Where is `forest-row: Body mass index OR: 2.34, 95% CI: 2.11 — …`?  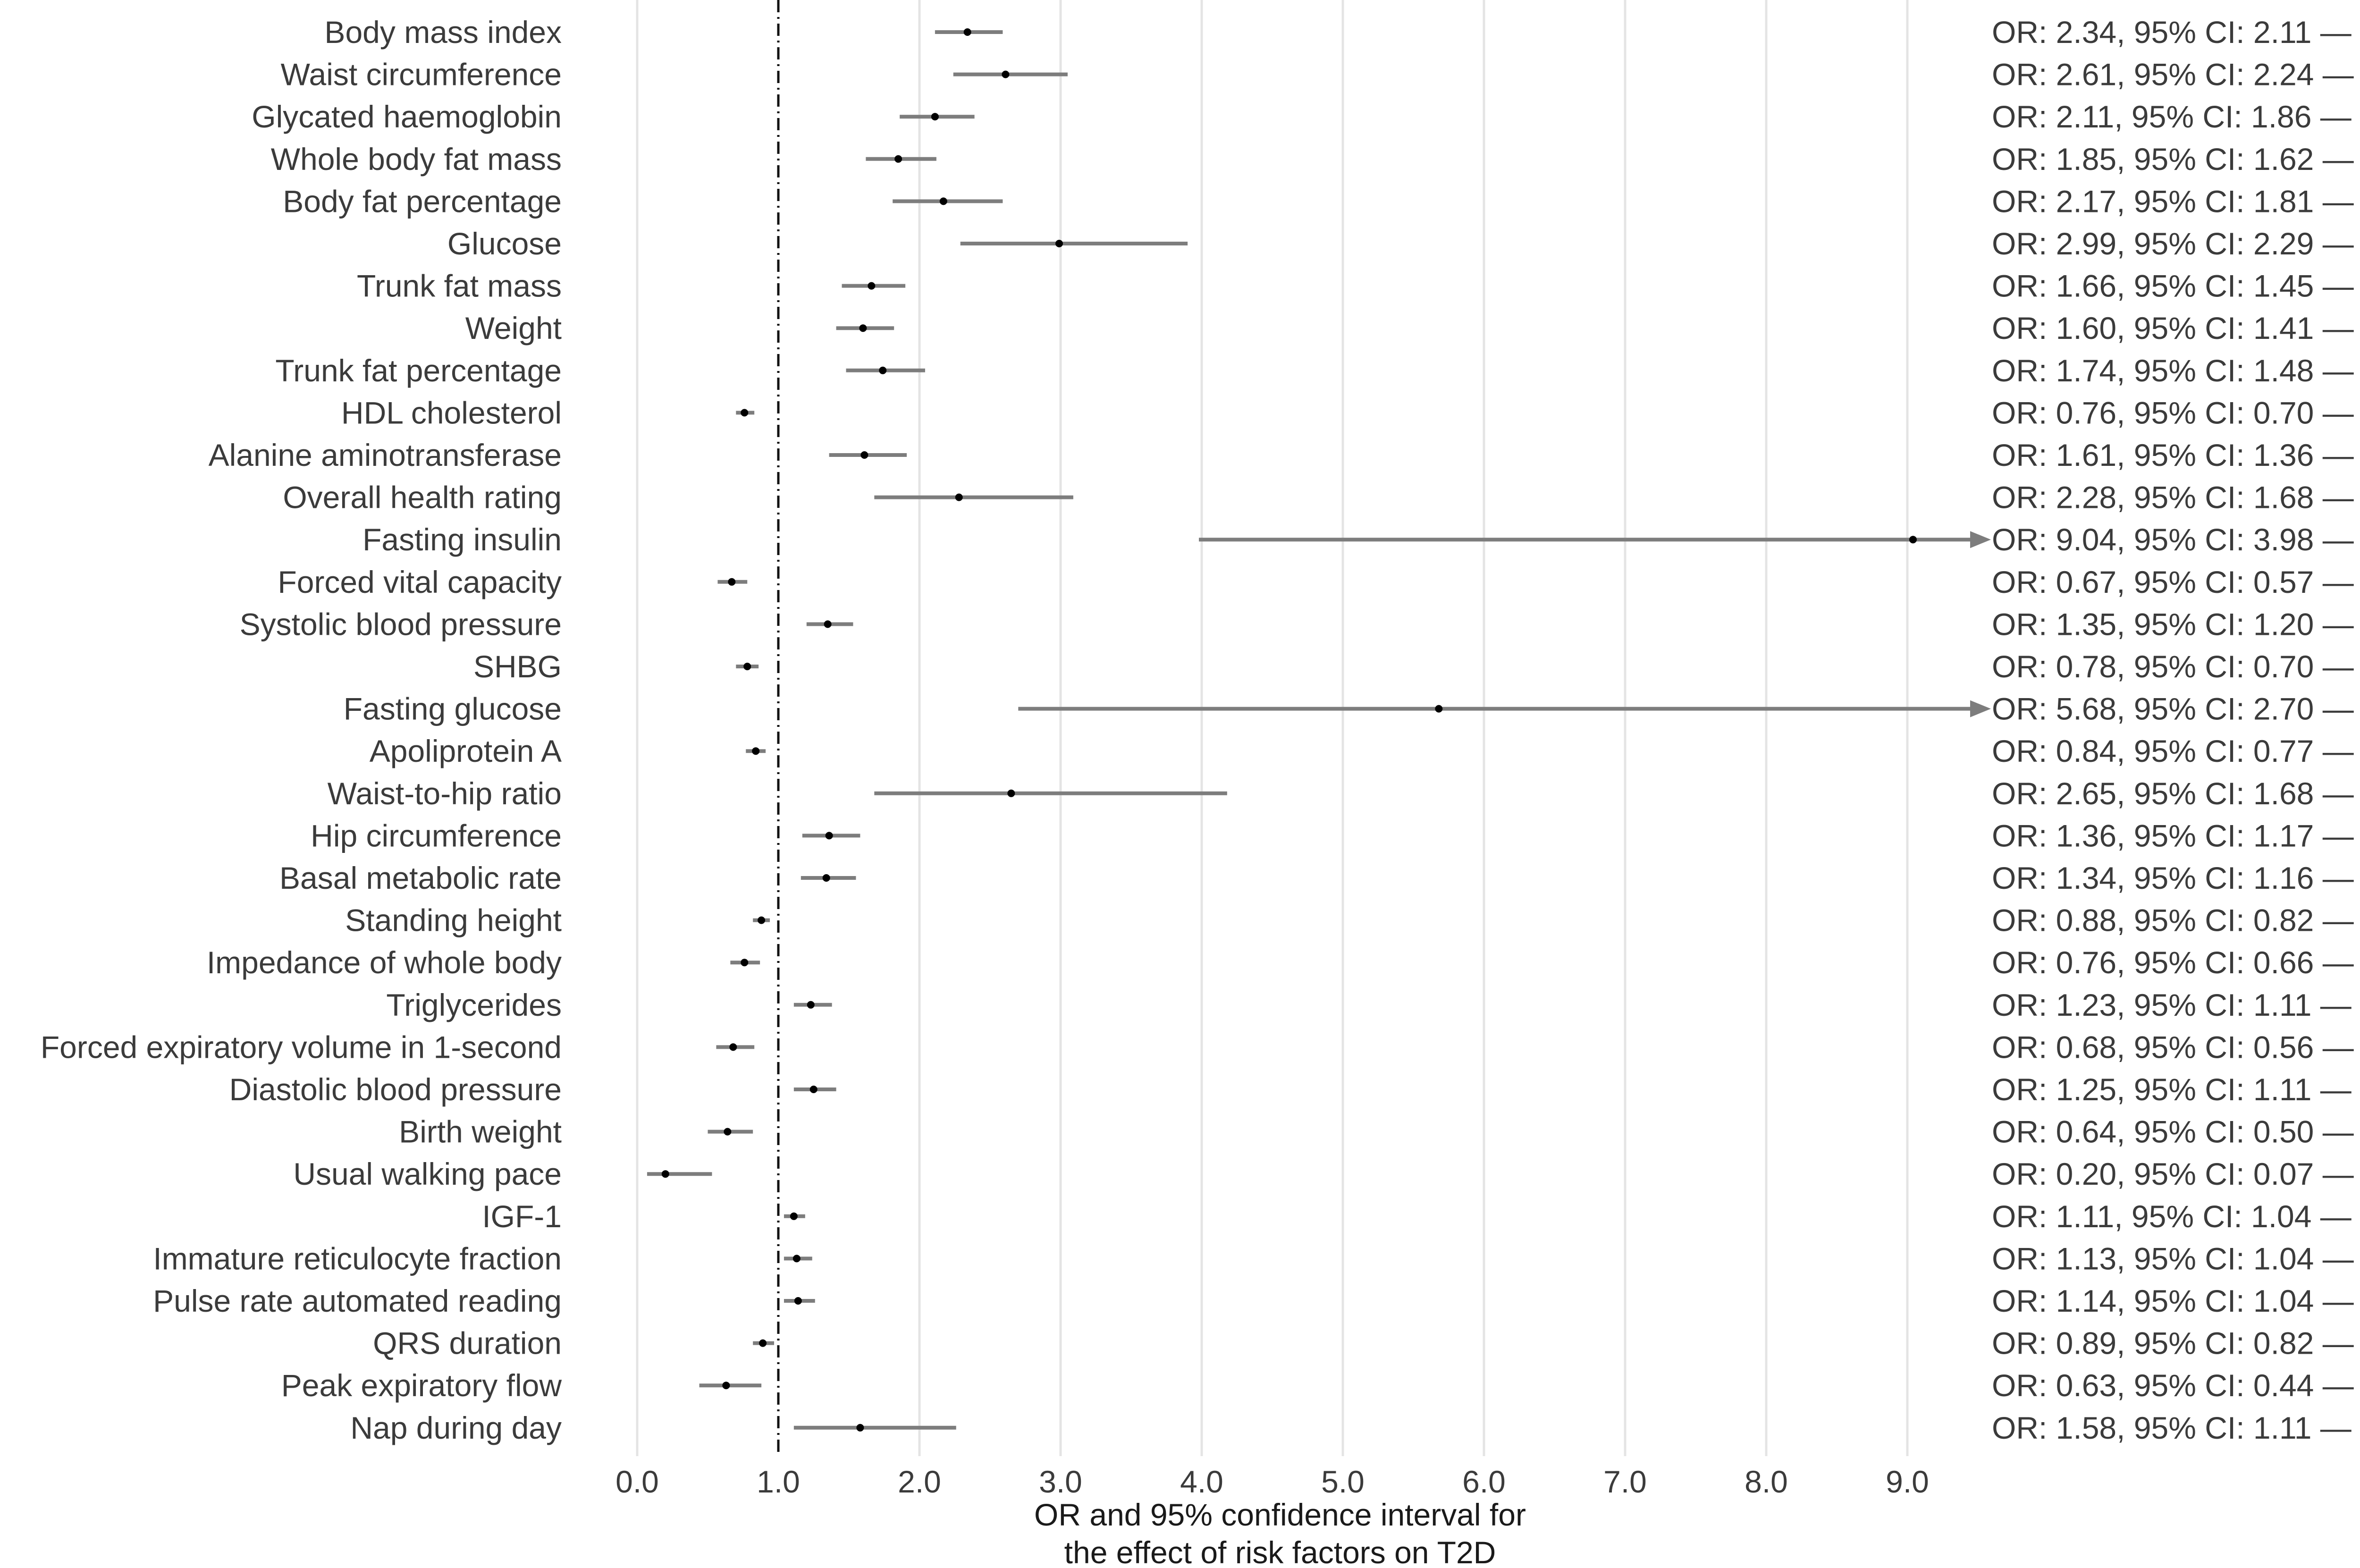 forest-row: Body mass index OR: 2.34, 95% CI: 2.11 — … is located at coordinates (1342, 32).